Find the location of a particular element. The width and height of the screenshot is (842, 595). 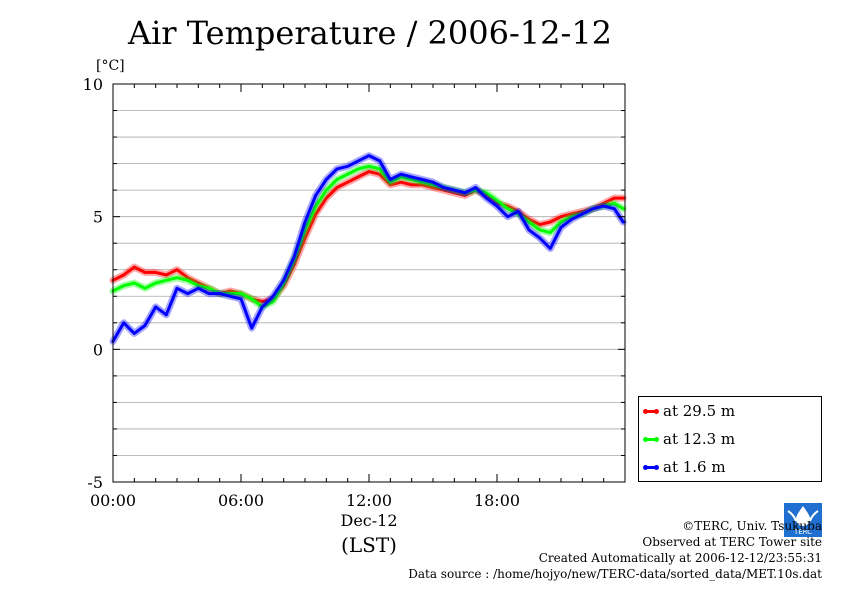

x-tick-label: 18:00 is located at coordinates (497, 500).